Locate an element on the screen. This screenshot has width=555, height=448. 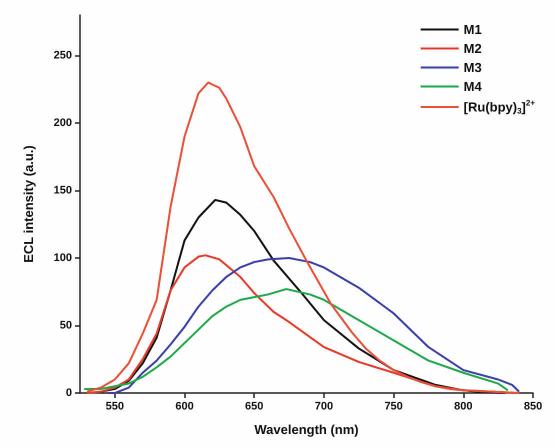
y-tick-label: 250 is located at coordinates (63, 56).